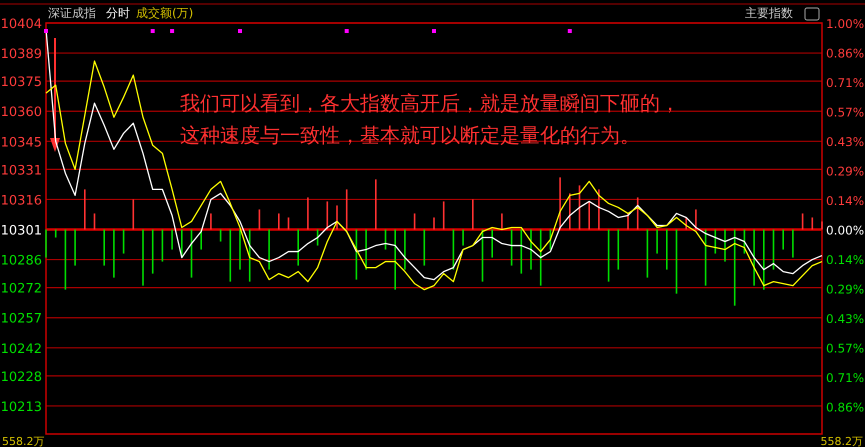  I want to click on annotation: 这种速度与一致性，基本就可以断定是量化的行为。, so click(410, 135).